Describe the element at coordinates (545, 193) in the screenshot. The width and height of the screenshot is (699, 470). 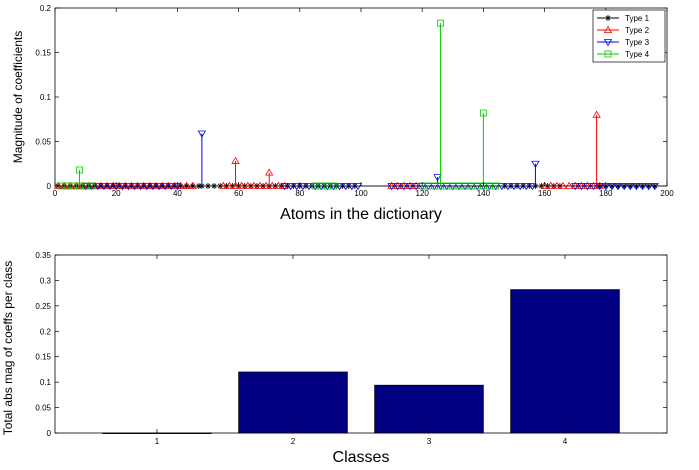
I see `stem-chart-x-tick-label: 160` at that location.